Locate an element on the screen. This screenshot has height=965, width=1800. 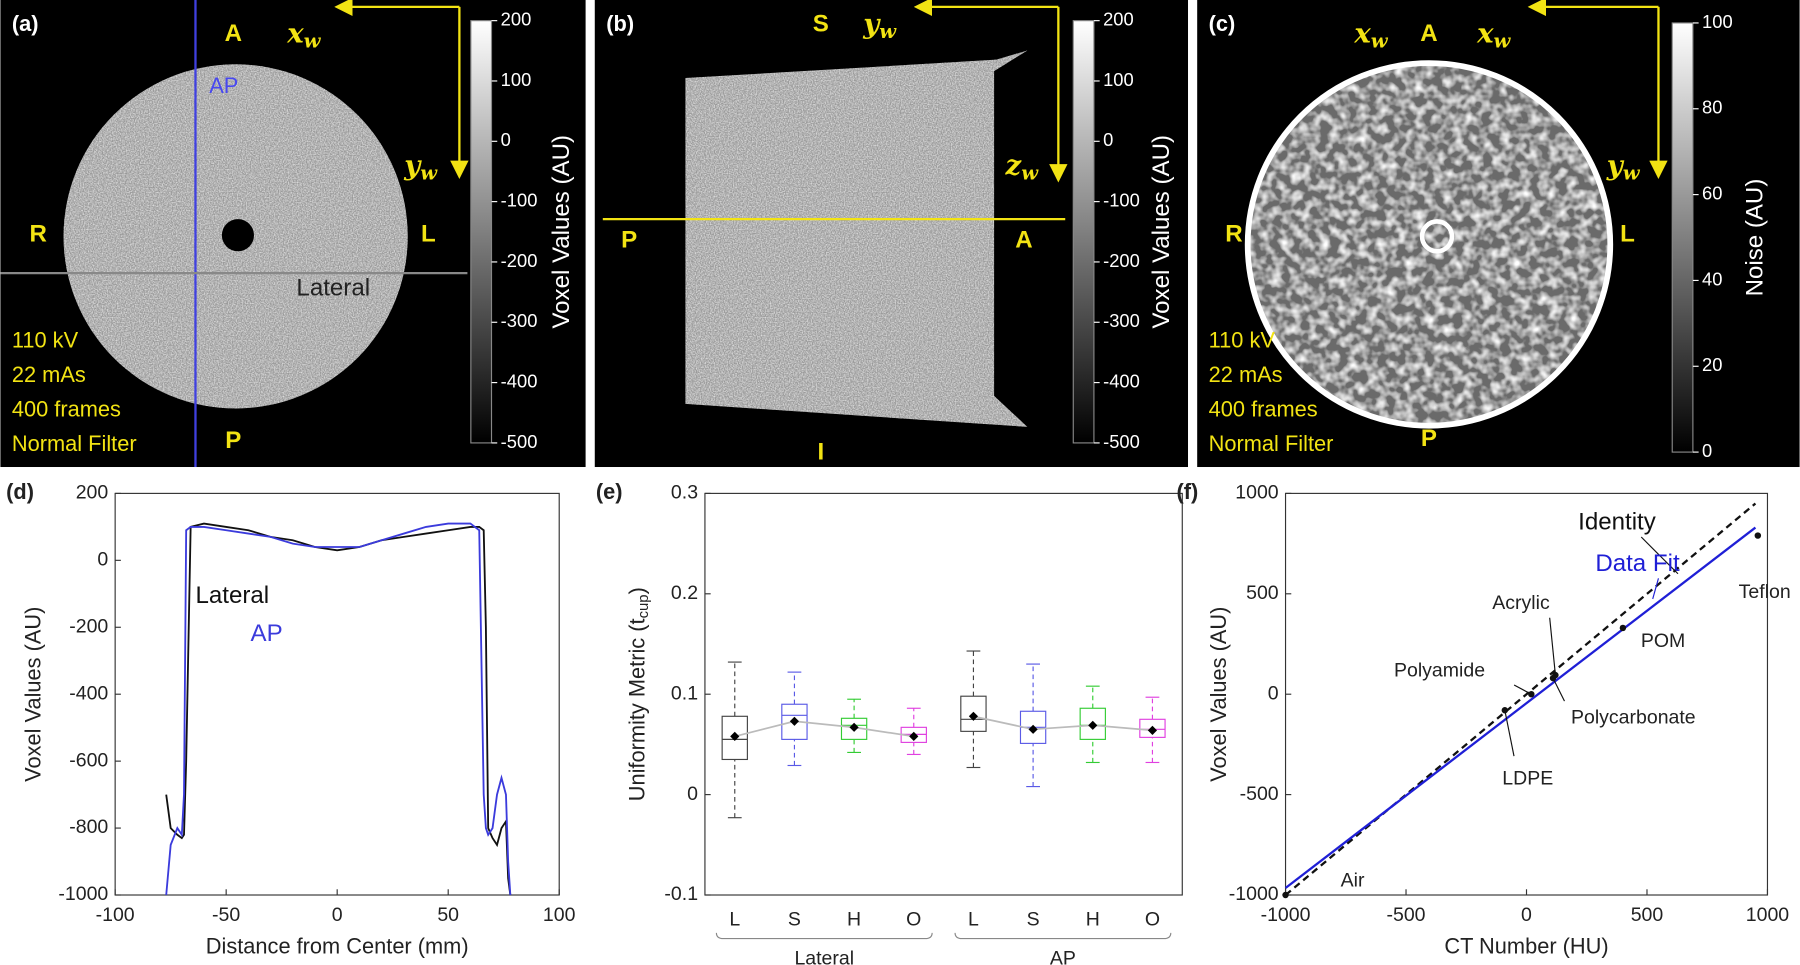
x-tick-label: 500 is located at coordinates (1647, 915).